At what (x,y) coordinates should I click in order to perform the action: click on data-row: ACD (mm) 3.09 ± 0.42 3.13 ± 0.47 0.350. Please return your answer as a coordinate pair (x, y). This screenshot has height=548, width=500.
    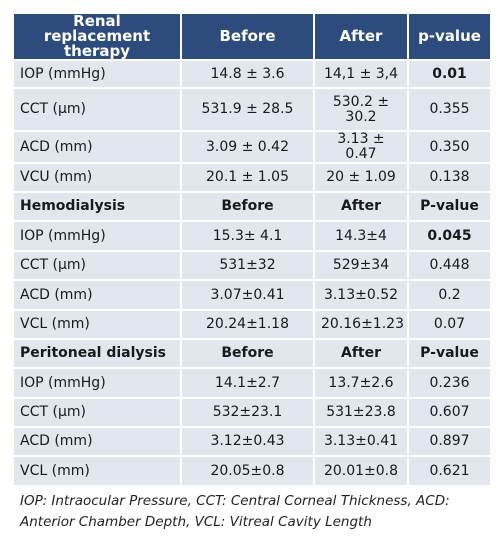
    Looking at the image, I should click on (252, 147).